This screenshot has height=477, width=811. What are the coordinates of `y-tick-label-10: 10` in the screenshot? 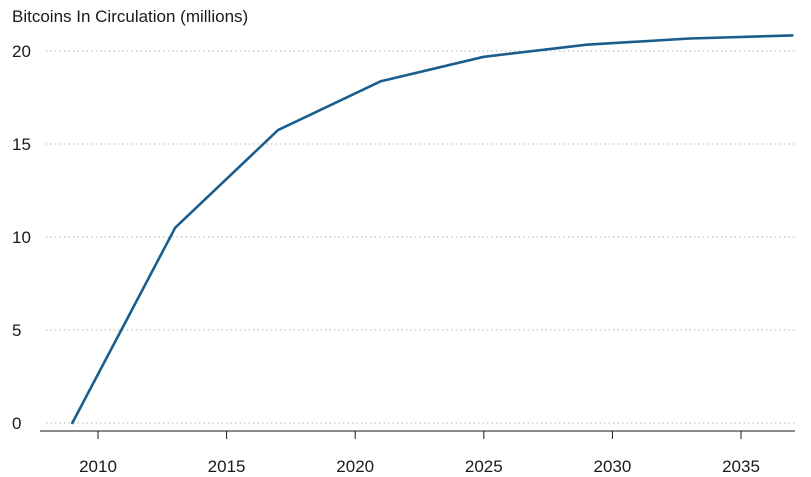 It's located at (21, 237).